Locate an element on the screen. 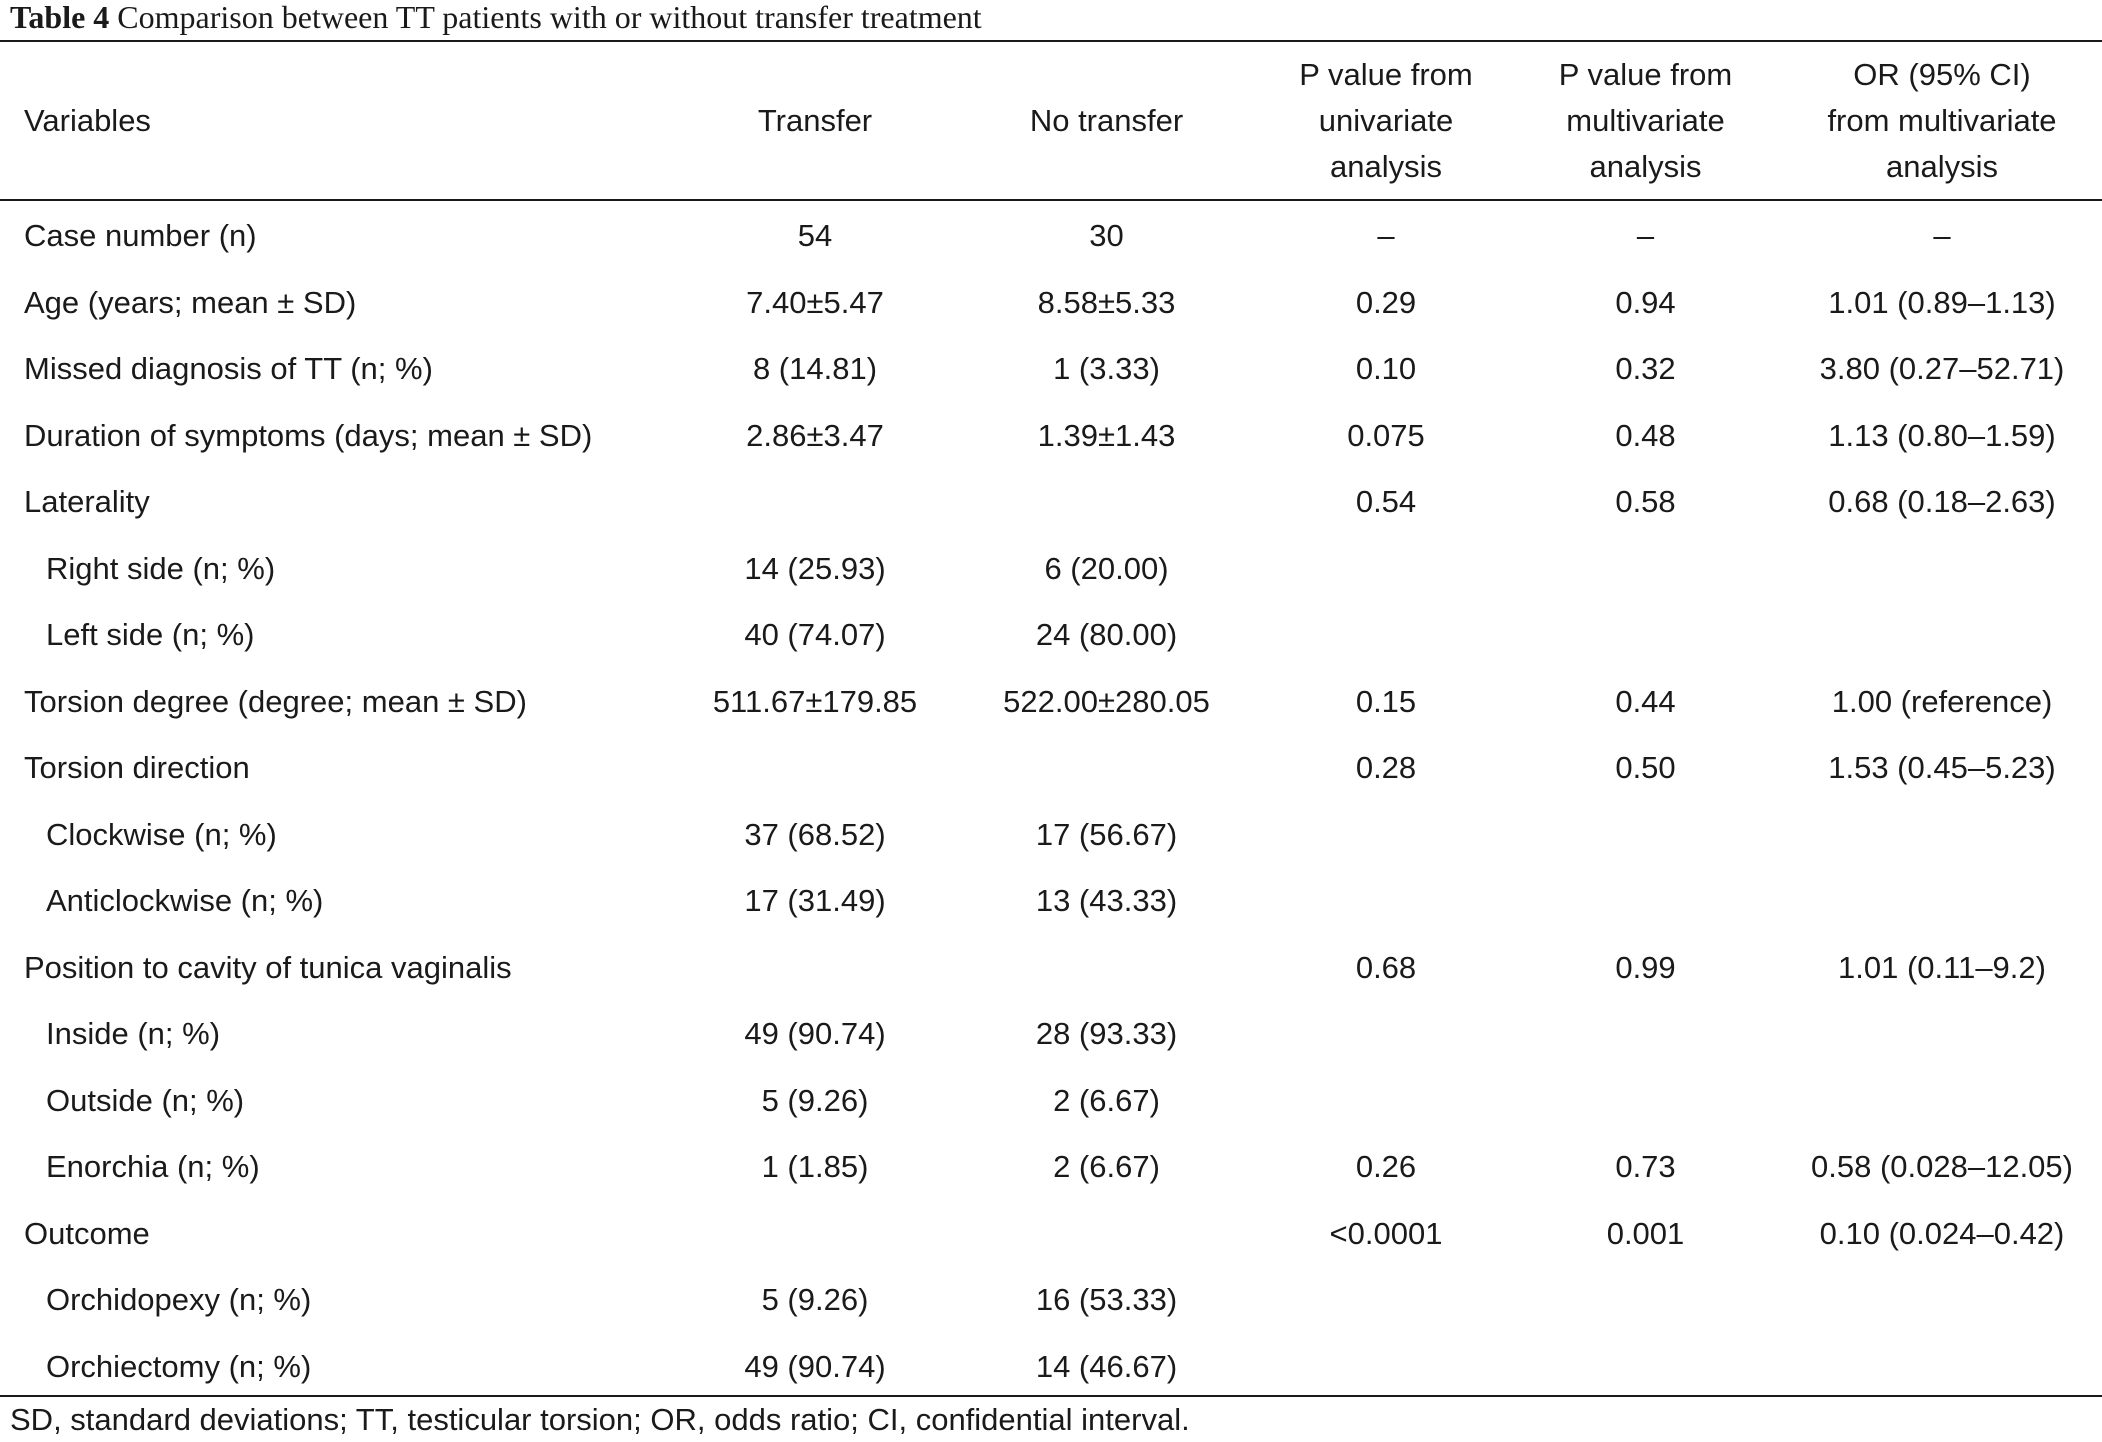 The width and height of the screenshot is (2102, 1442). cell-variable: Outcome is located at coordinates (87, 1233).